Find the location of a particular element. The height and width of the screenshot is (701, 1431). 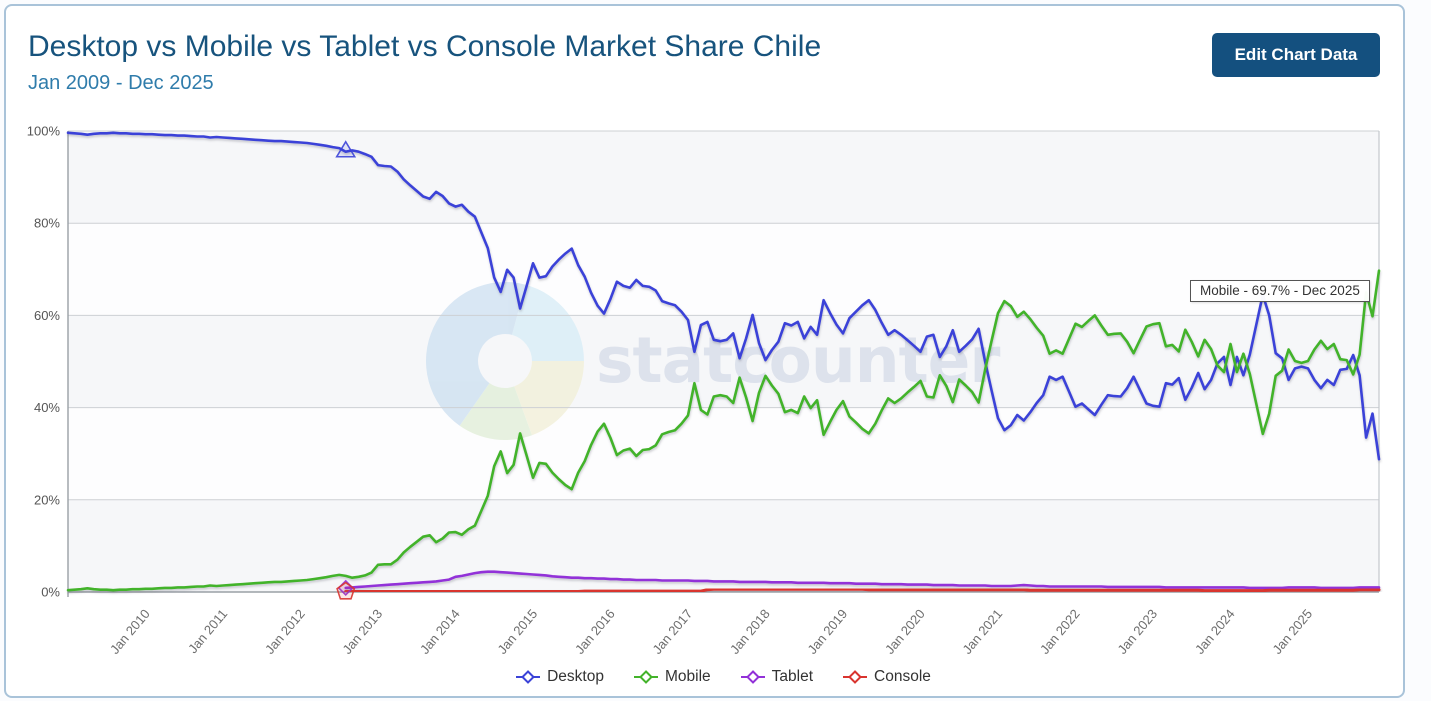

chart-legend: Desktop Mobile Tablet Console is located at coordinates (723, 677).